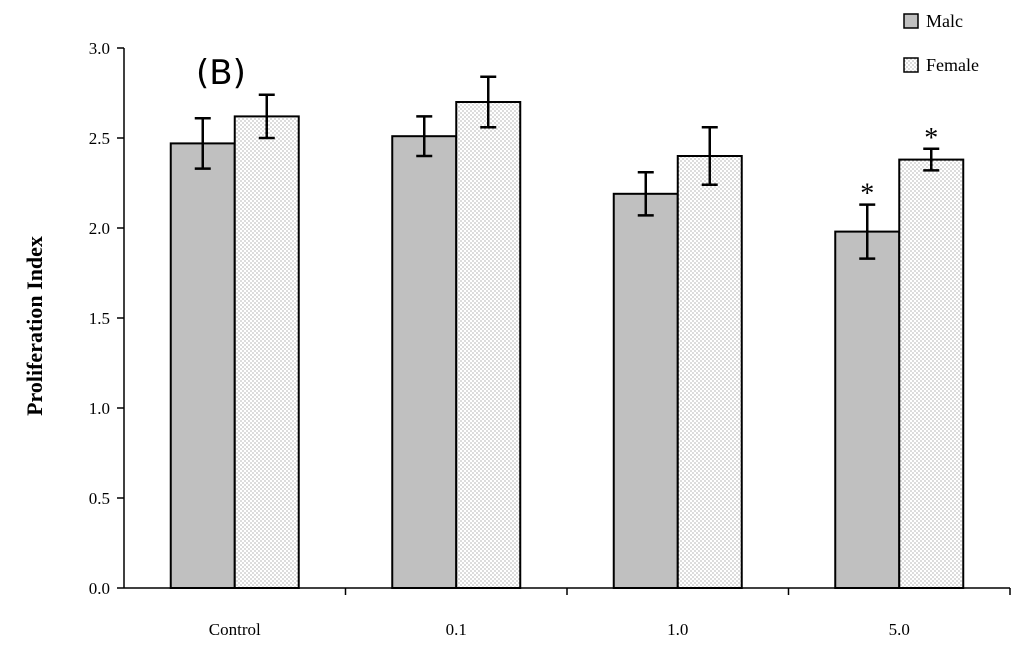  What do you see at coordinates (34, 326) in the screenshot?
I see `y-axis-title: Proliferation Index` at bounding box center [34, 326].